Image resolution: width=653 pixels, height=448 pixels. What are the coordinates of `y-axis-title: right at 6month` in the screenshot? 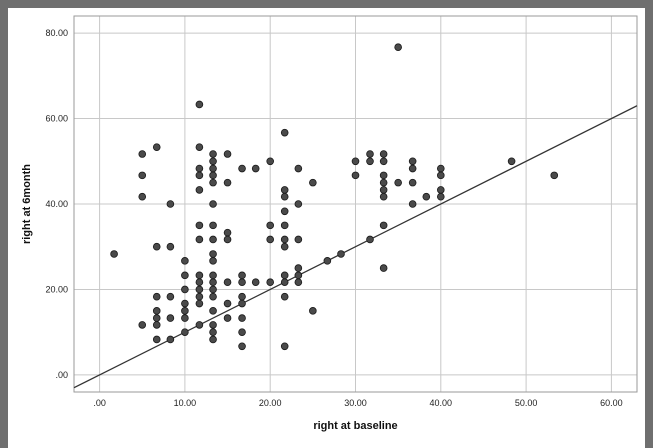 It's located at (27, 204).